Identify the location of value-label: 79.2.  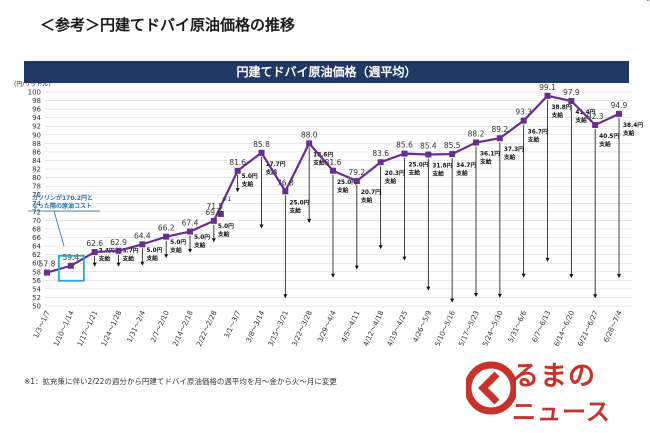
(356, 172).